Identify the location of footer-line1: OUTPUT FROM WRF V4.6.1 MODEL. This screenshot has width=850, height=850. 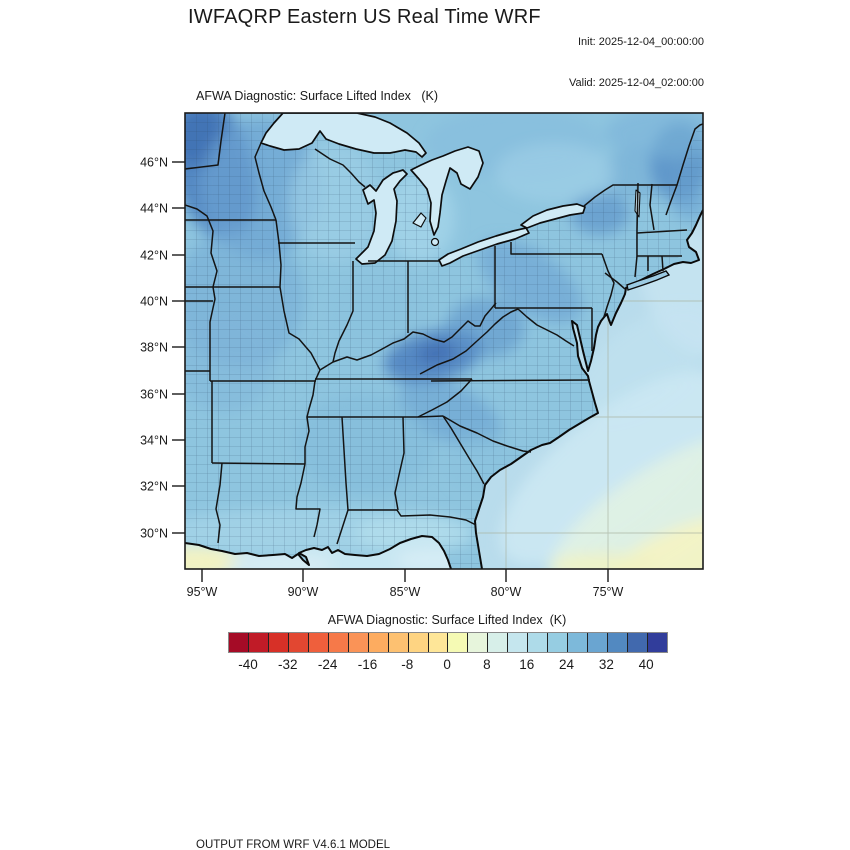
(293, 844).